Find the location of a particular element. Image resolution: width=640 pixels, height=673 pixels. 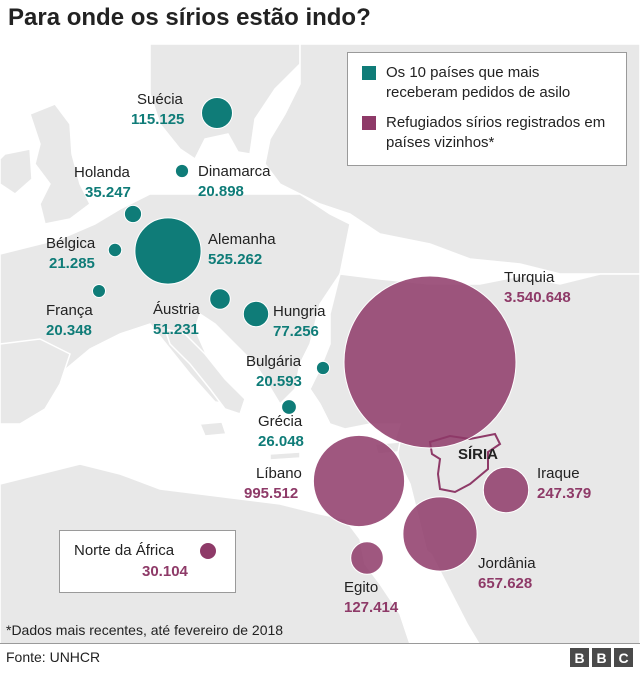

value-bulgaria: 20.593 is located at coordinates (279, 381).